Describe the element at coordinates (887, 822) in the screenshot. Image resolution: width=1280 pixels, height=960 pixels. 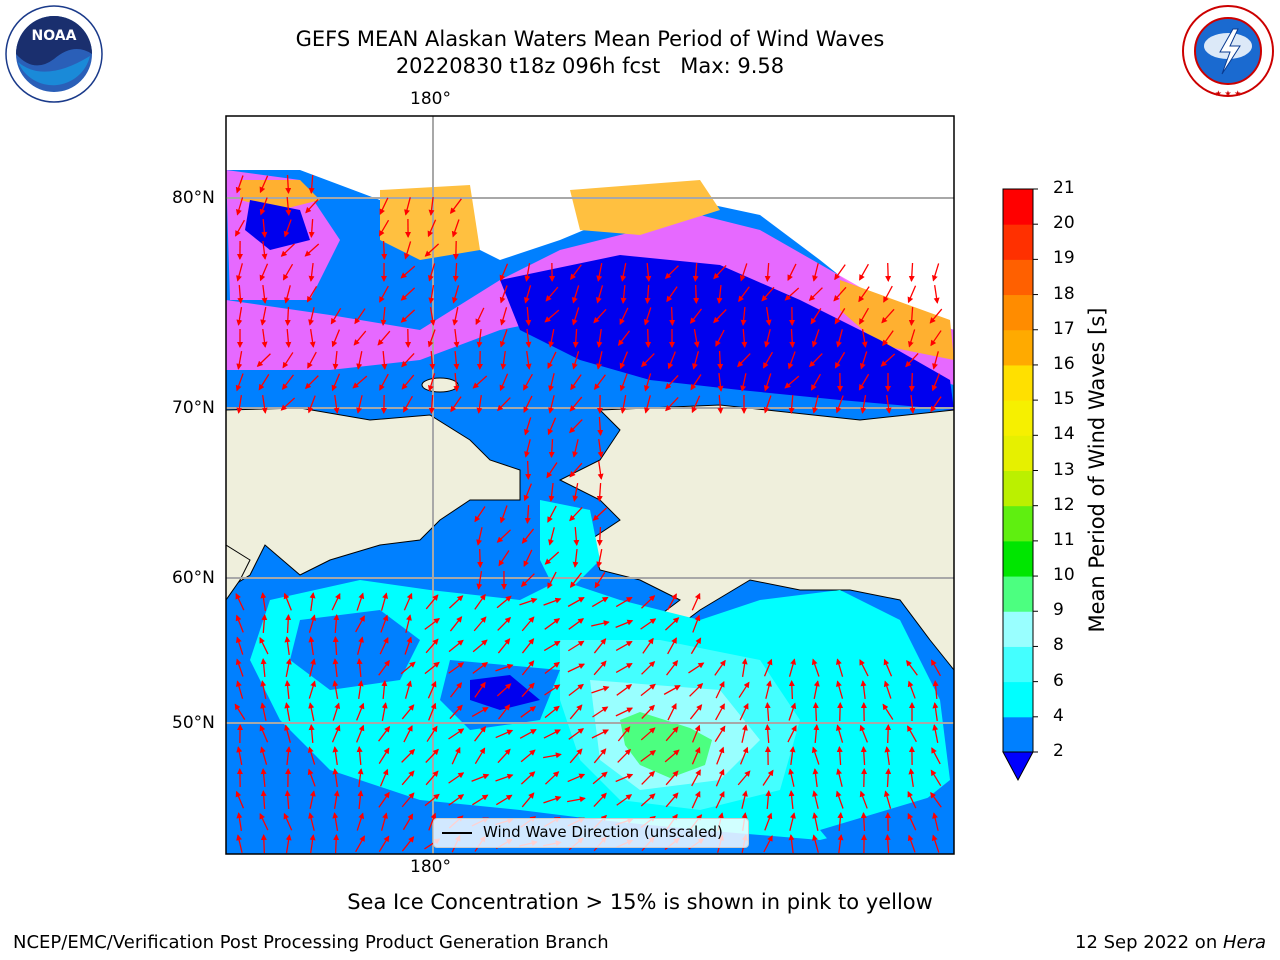
I see `se-blue` at that location.